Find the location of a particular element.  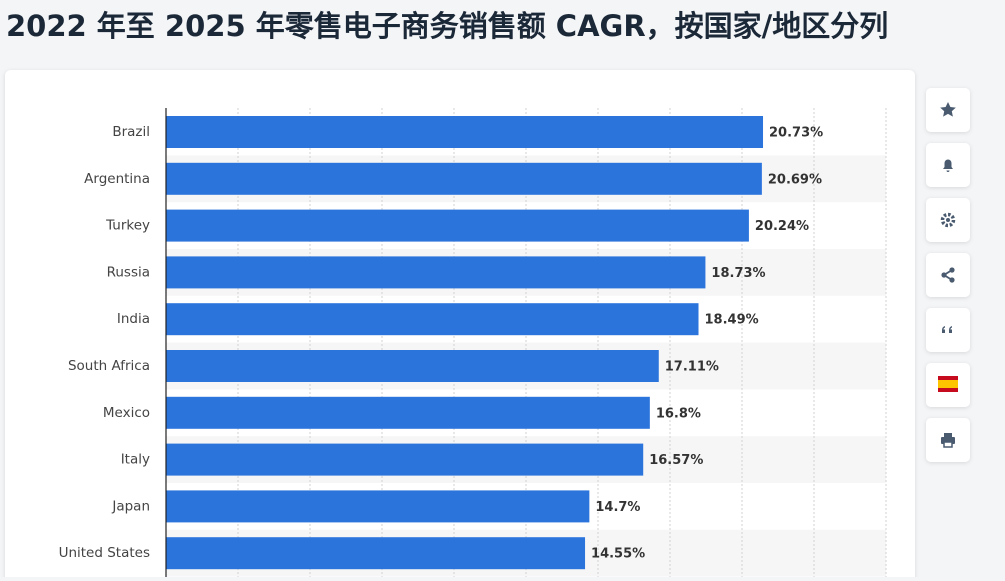

cite-button is located at coordinates (948, 330).